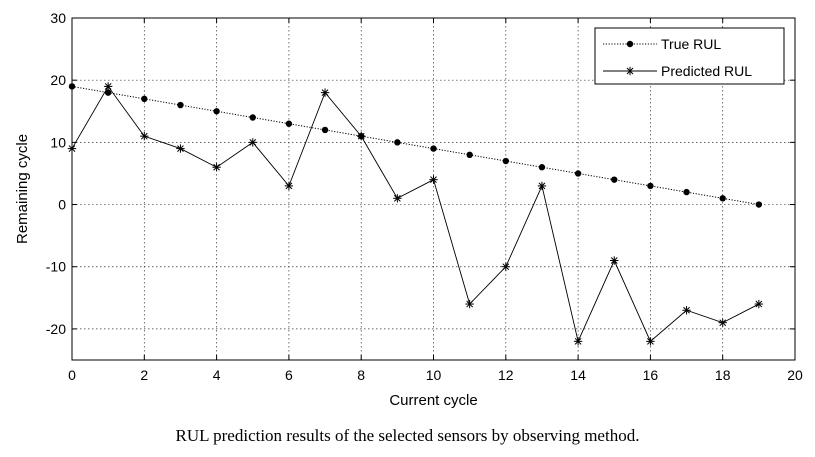  I want to click on x-tick-label: 20, so click(795, 375).